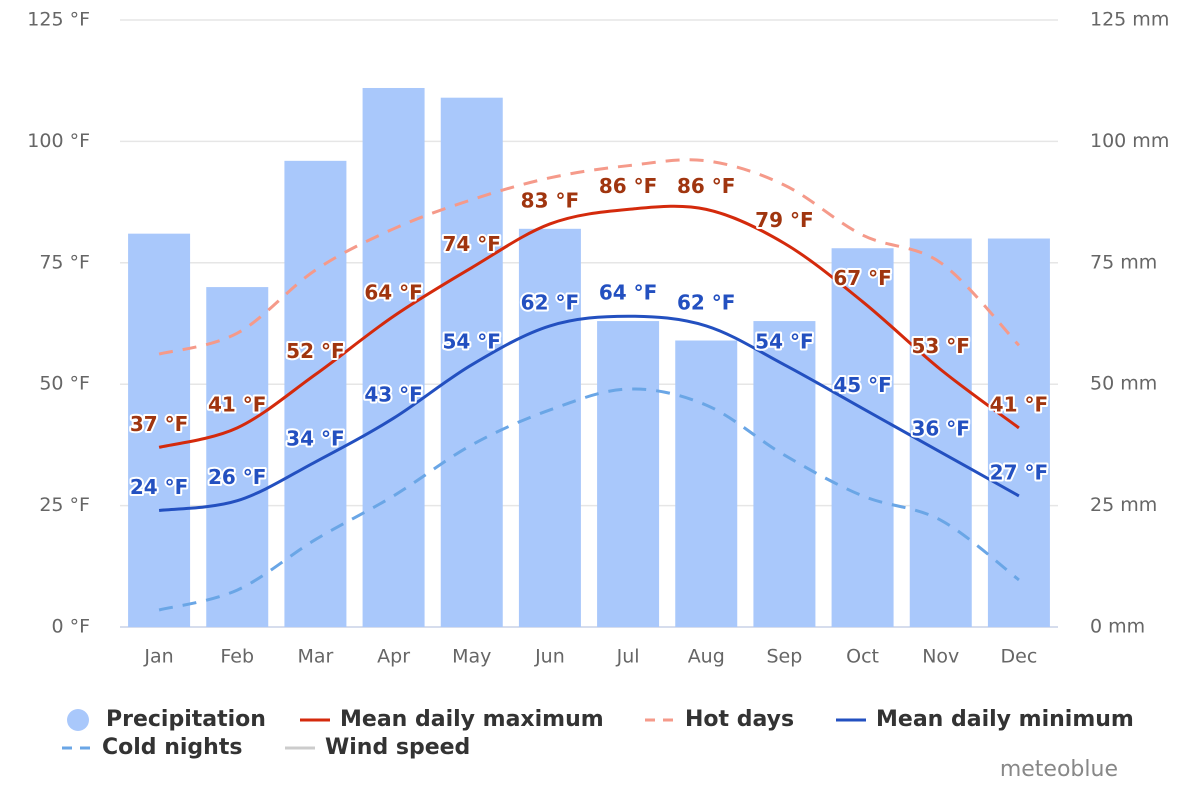  Describe the element at coordinates (472, 244) in the screenshot. I see `data-label: 74 °F` at that location.